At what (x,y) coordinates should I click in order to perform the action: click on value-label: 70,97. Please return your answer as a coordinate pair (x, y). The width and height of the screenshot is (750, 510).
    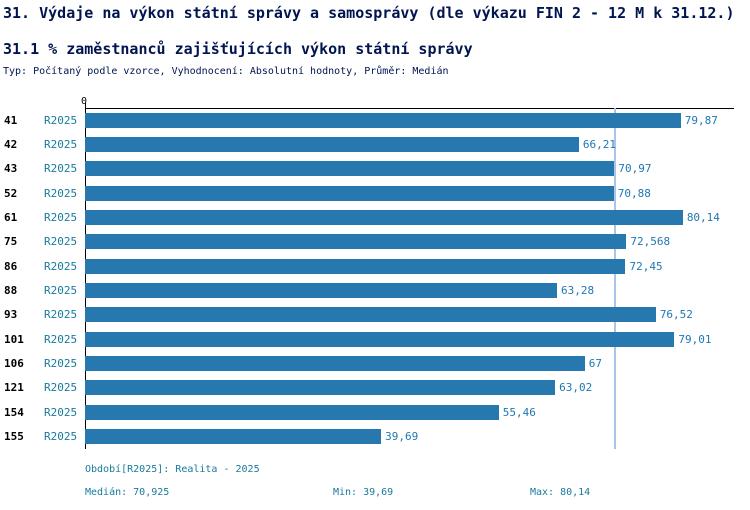
    Looking at the image, I should click on (635, 169).